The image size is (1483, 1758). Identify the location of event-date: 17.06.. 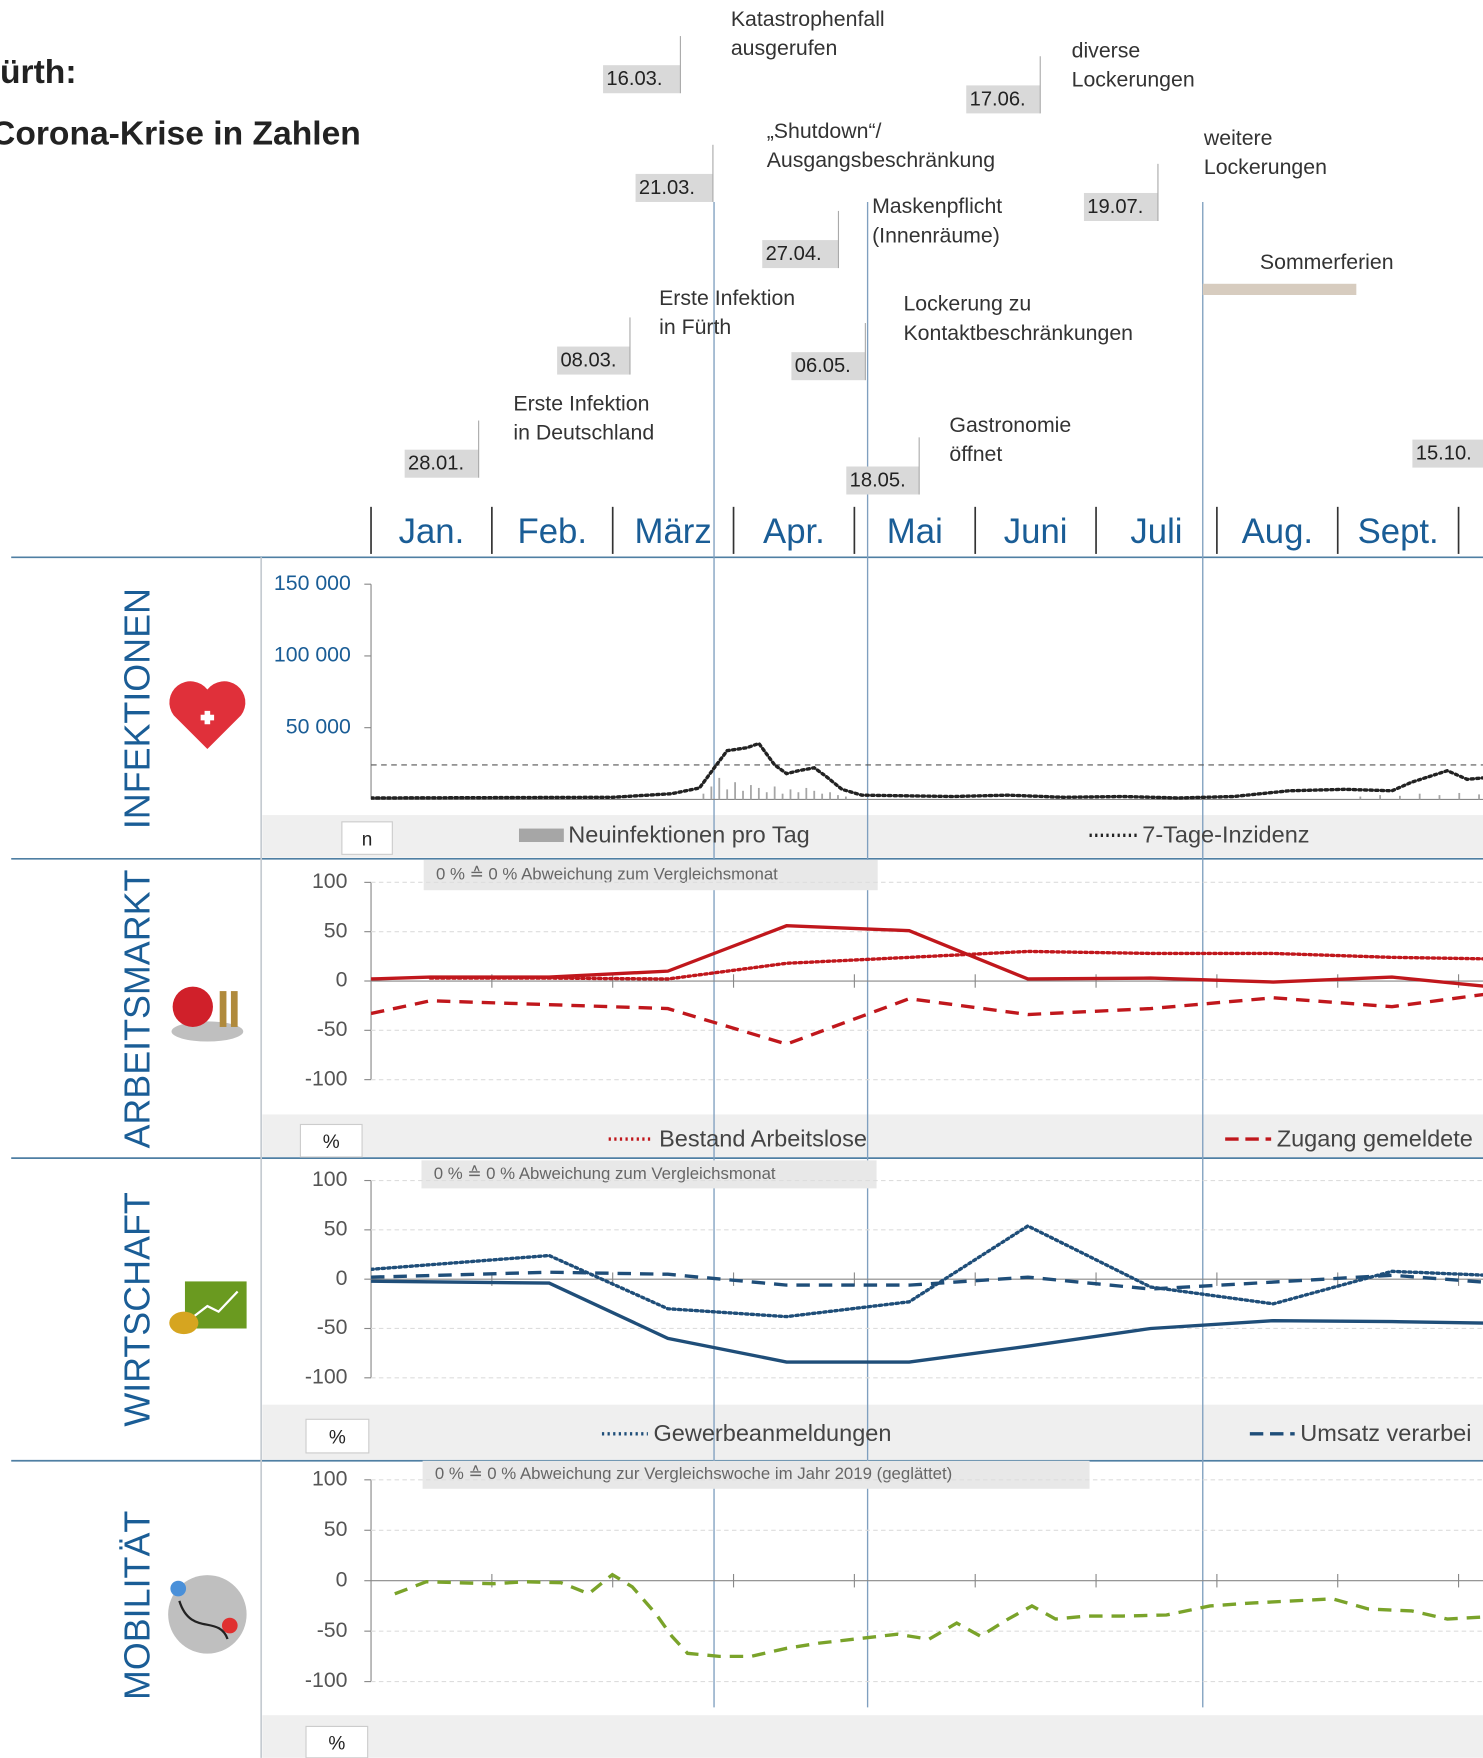
(998, 99).